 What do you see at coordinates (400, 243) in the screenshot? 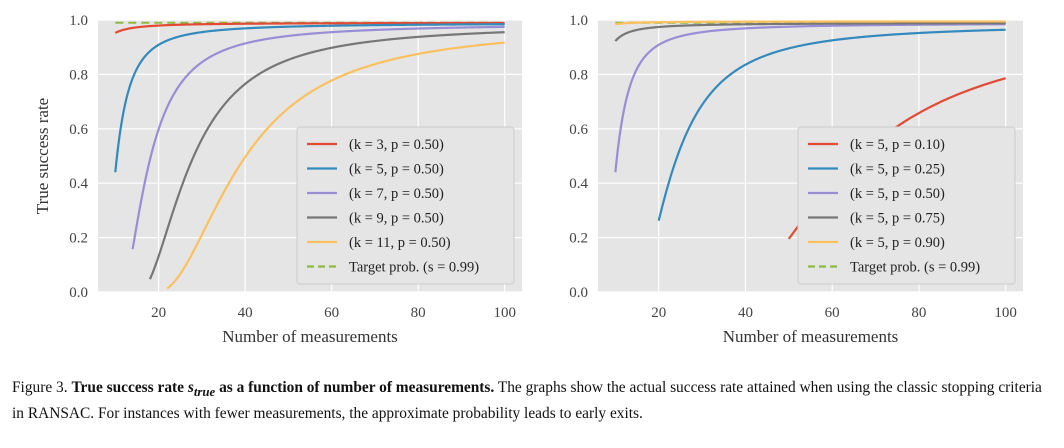
I see `legend-label: (k = 11, p = 0.50)` at bounding box center [400, 243].